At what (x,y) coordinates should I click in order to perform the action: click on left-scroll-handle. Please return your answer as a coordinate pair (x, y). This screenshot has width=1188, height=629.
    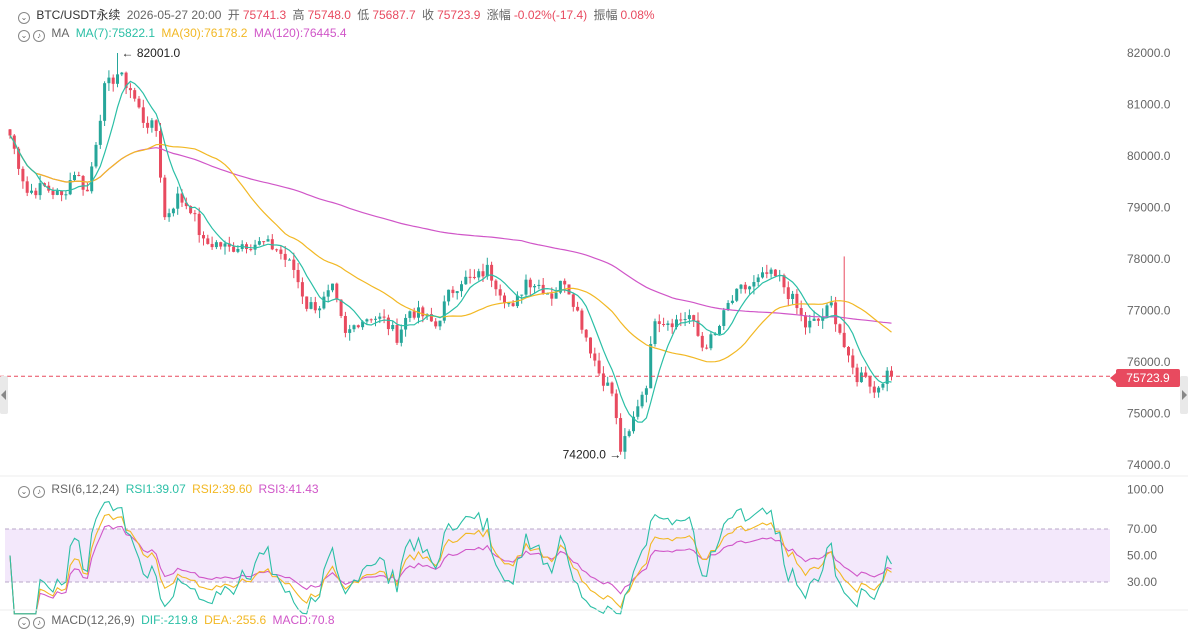
    Looking at the image, I should click on (4, 395).